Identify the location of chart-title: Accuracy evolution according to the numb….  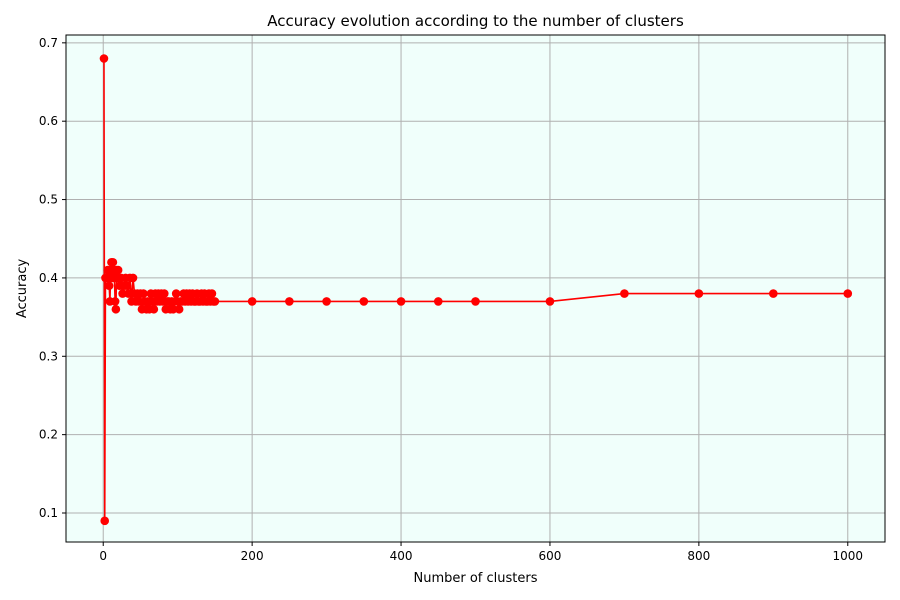
(475, 21).